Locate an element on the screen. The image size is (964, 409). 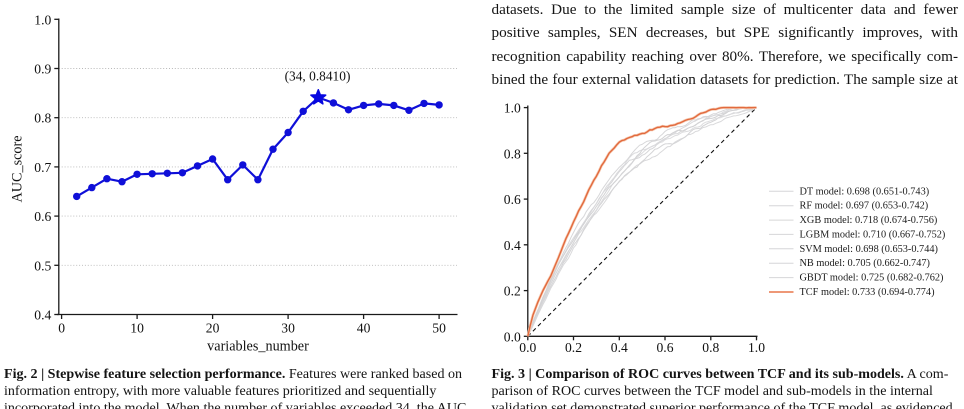
svg-text: variables_number is located at coordinates (258, 347).